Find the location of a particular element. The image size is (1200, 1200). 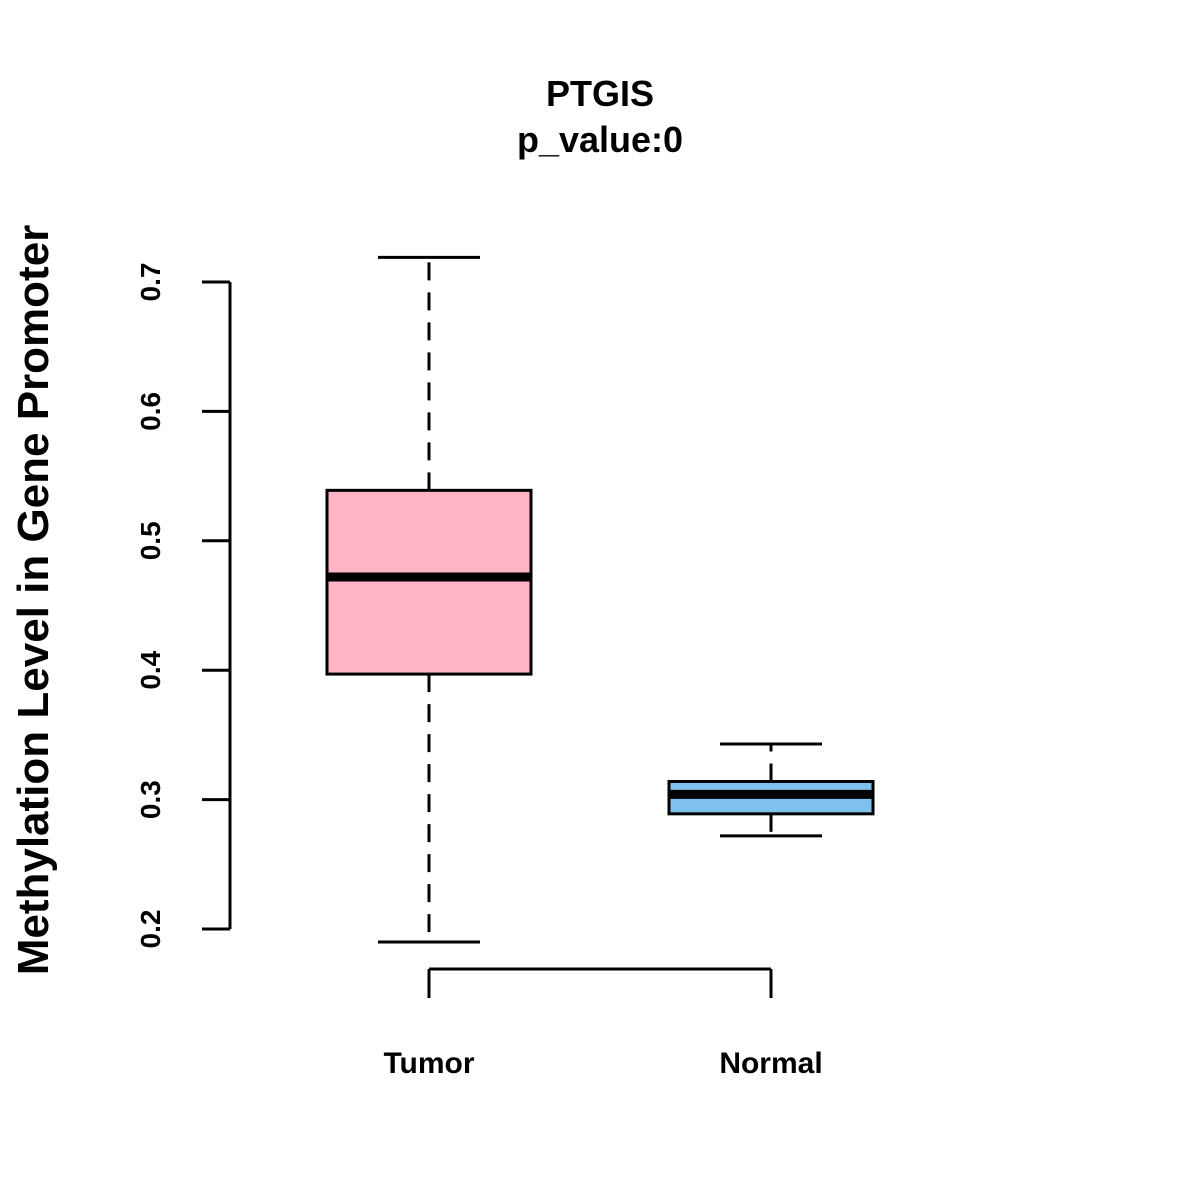

x-axis: Tumor Normal is located at coordinates (603, 1023).